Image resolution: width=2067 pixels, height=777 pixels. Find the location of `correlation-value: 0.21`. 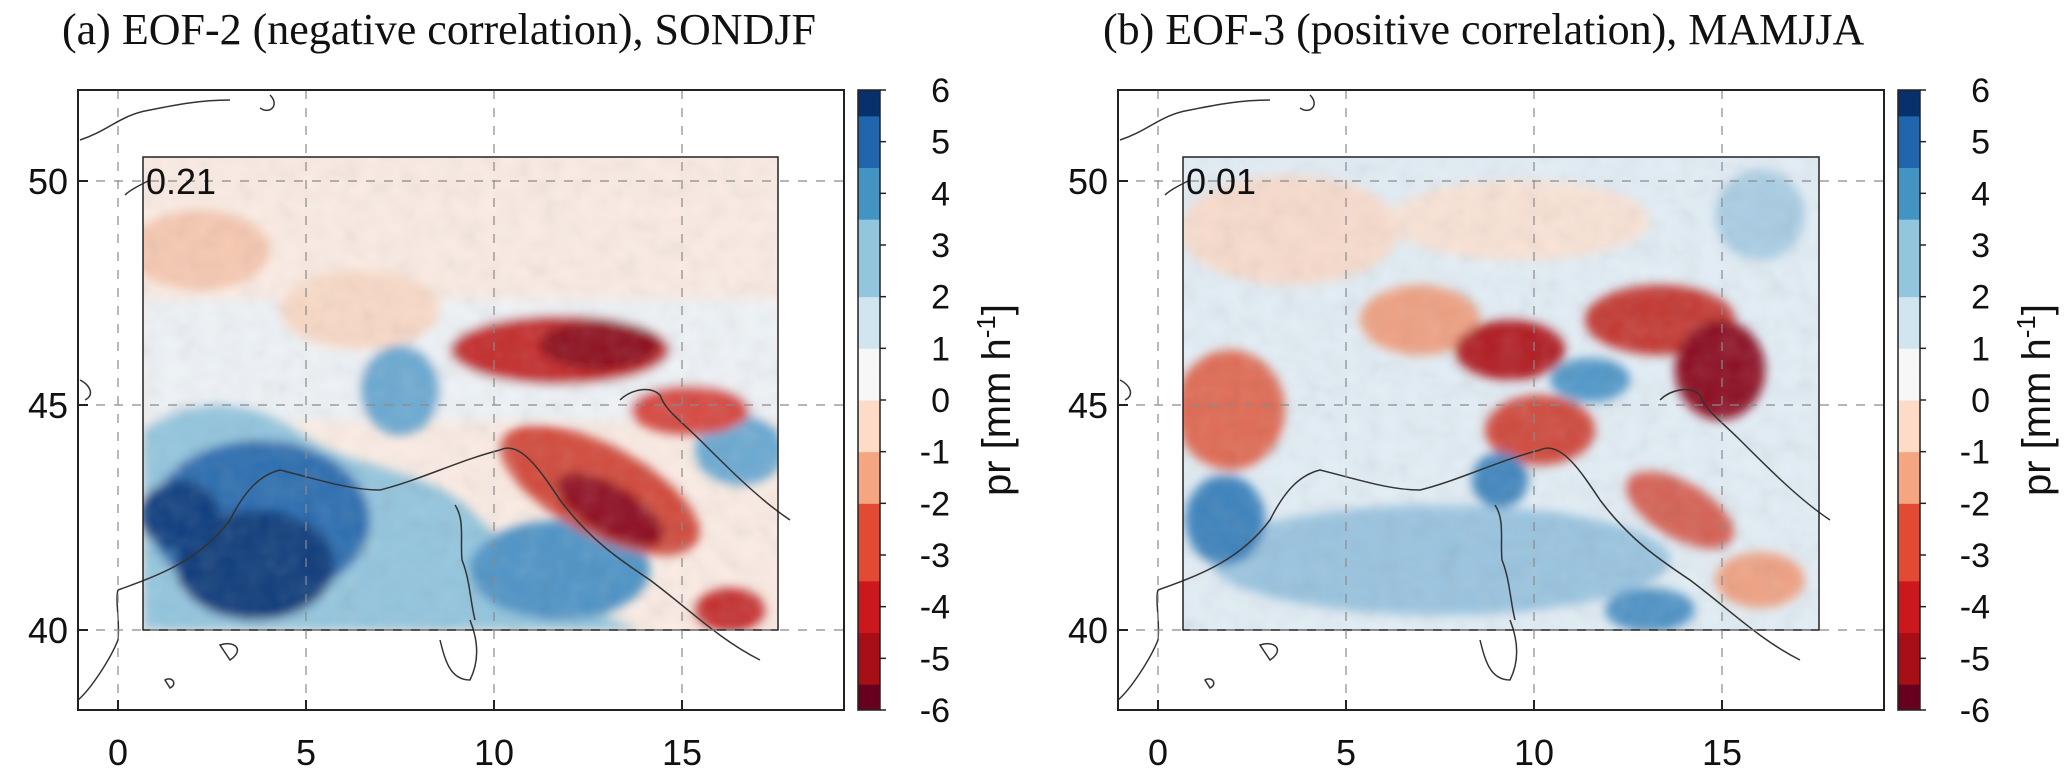

correlation-value: 0.21 is located at coordinates (181, 181).